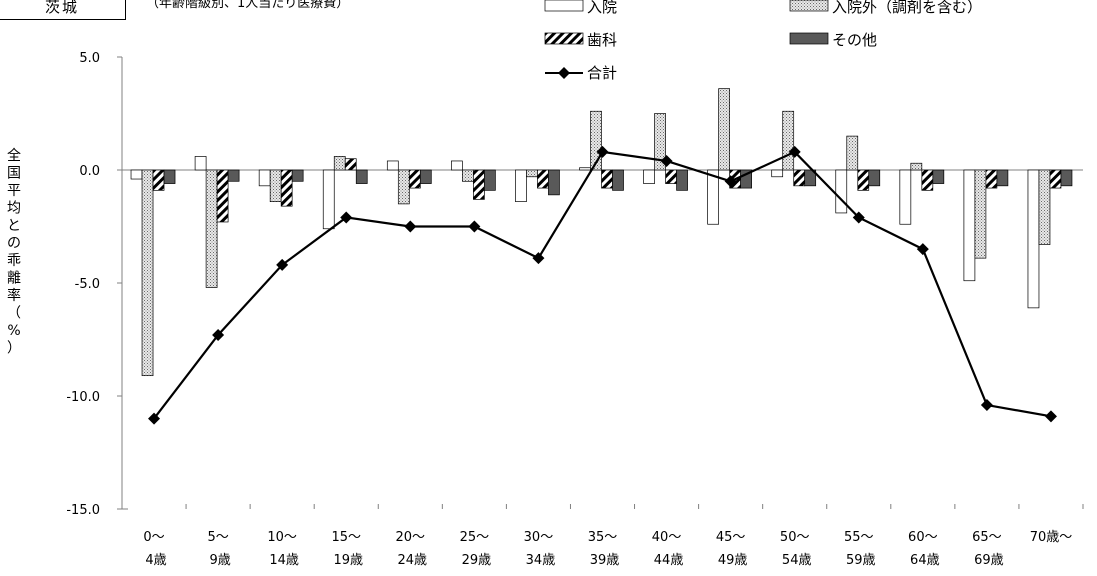 This screenshot has height=576, width=1097. I want to click on x-tick-label: 30〜, so click(539, 537).